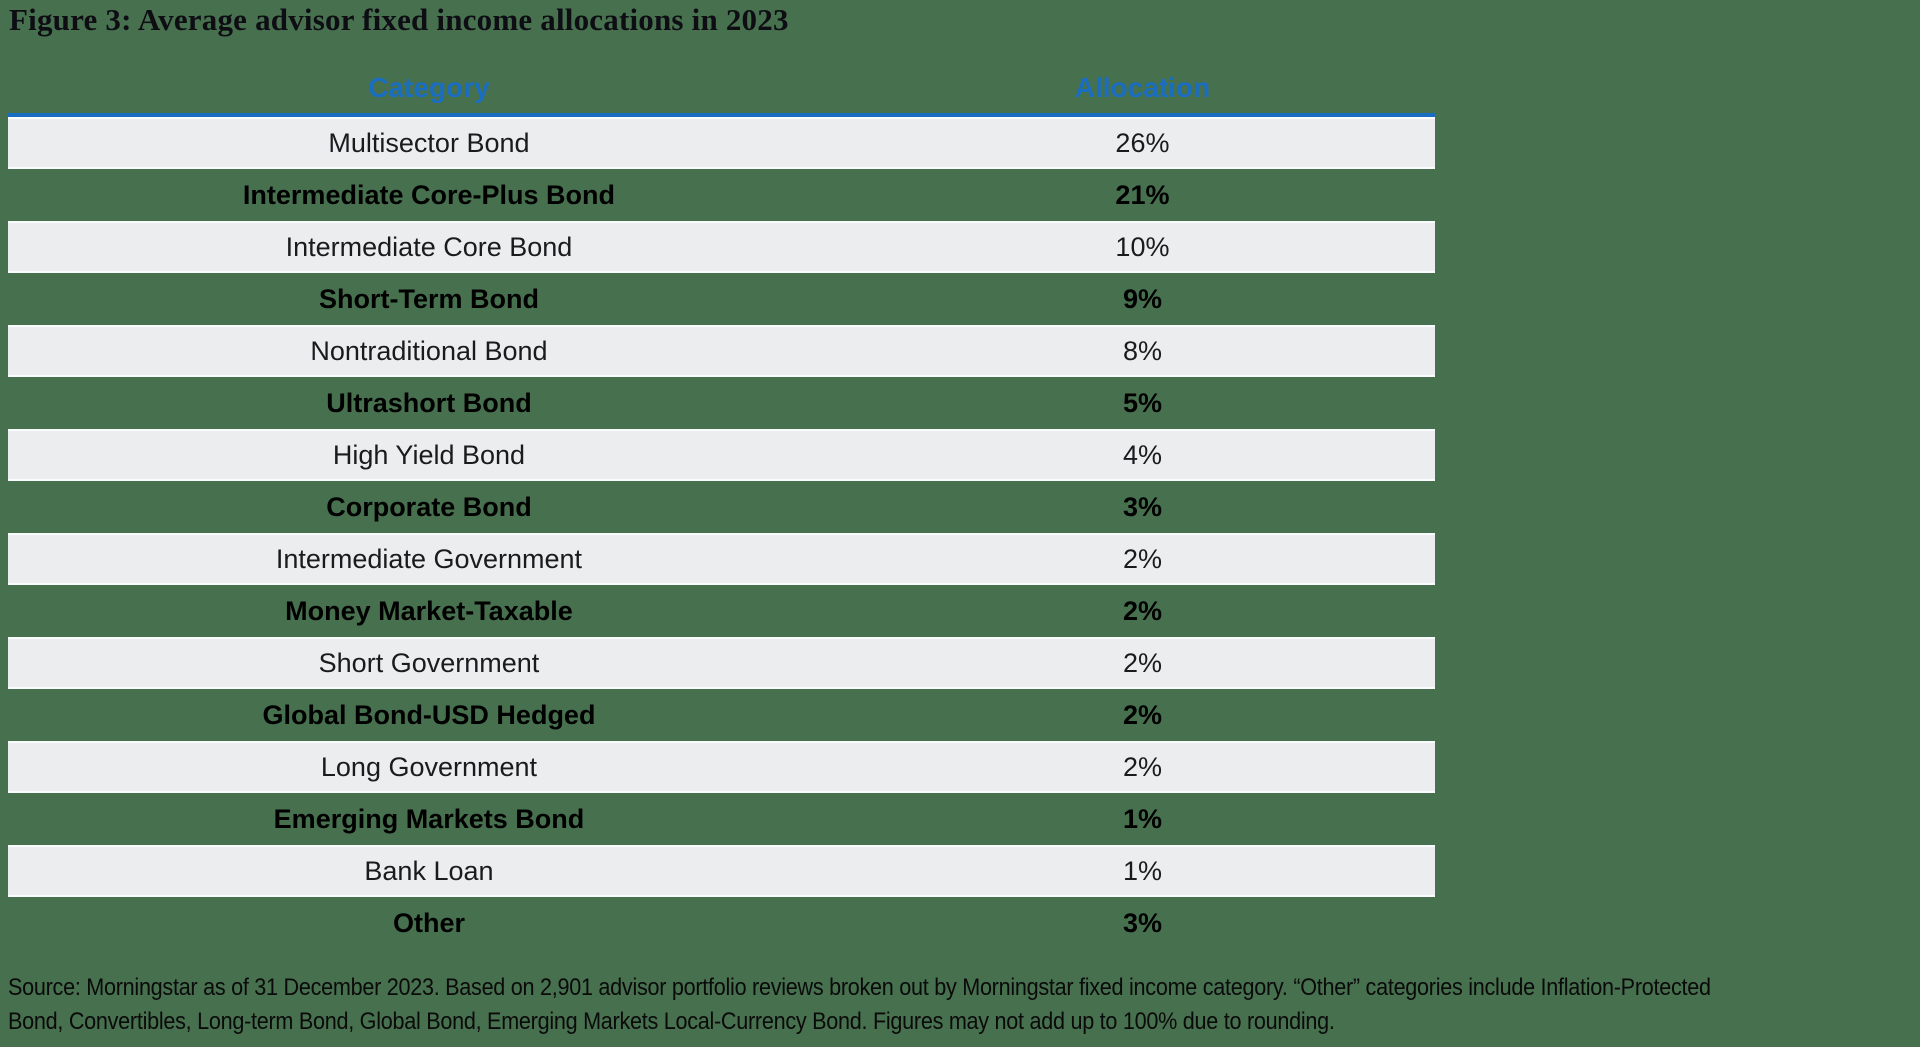 Image resolution: width=1920 pixels, height=1047 pixels. What do you see at coordinates (721, 715) in the screenshot?
I see `table-row: Global Bond-USD Hedged 2%` at bounding box center [721, 715].